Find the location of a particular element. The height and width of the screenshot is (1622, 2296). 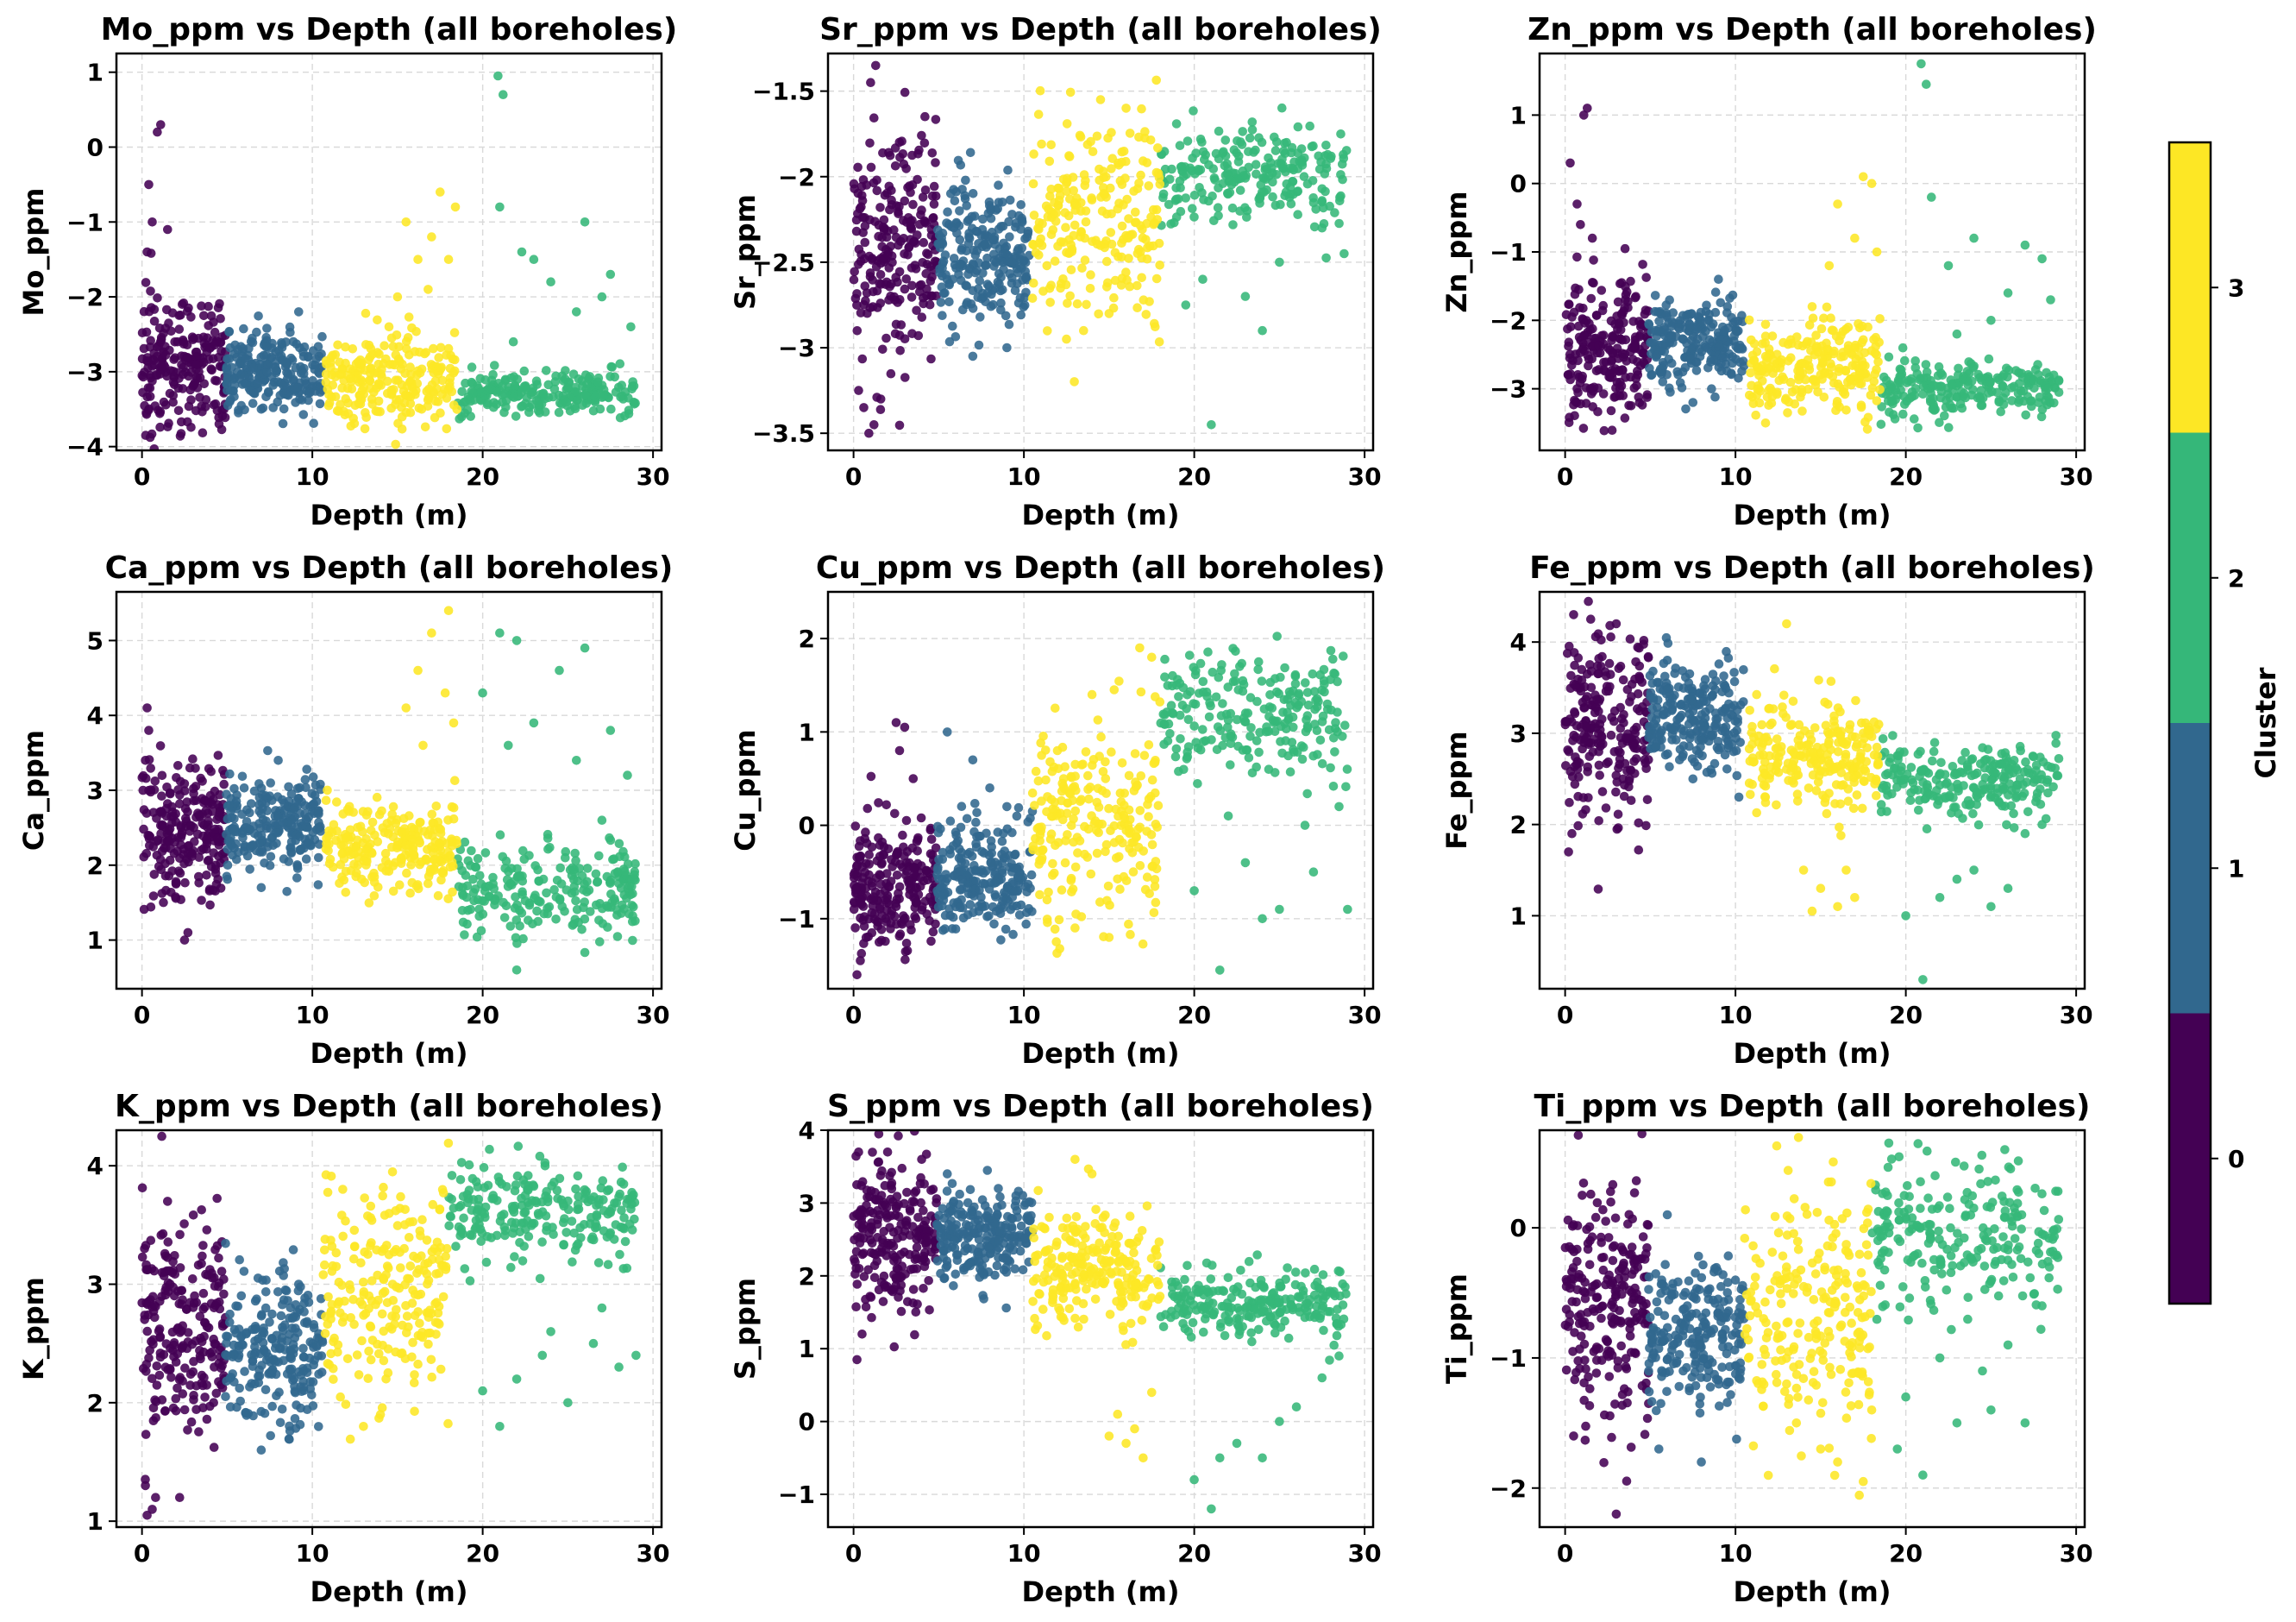

y-tick-label: −3 is located at coordinates (797, 348).